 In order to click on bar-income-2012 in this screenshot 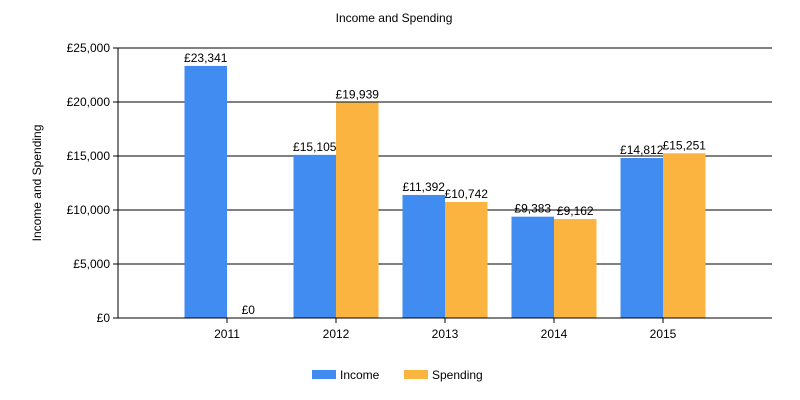, I will do `click(314, 236)`.